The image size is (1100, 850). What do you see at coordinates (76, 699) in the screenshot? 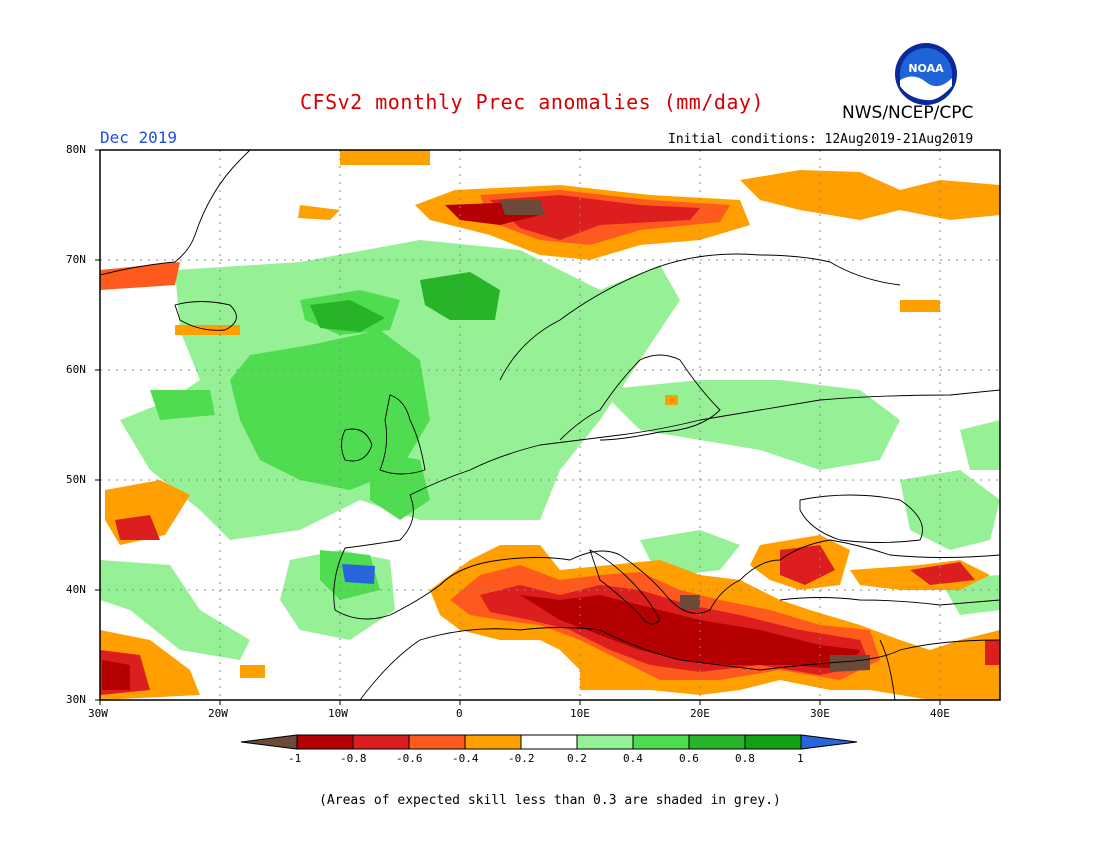
I see `lat-label: 30N` at bounding box center [76, 699].